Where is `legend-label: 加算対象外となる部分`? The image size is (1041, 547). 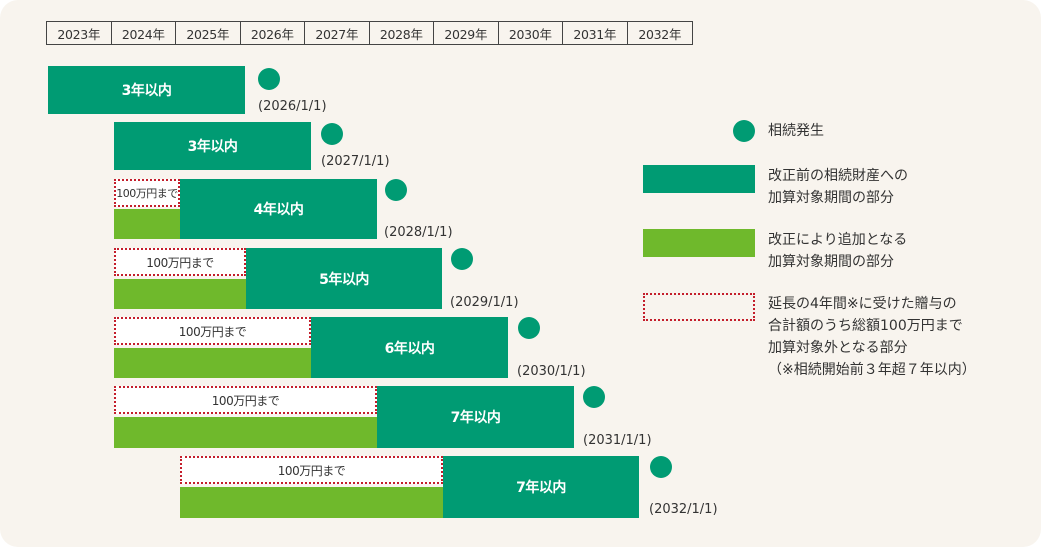 legend-label: 加算対象外となる部分 is located at coordinates (838, 348).